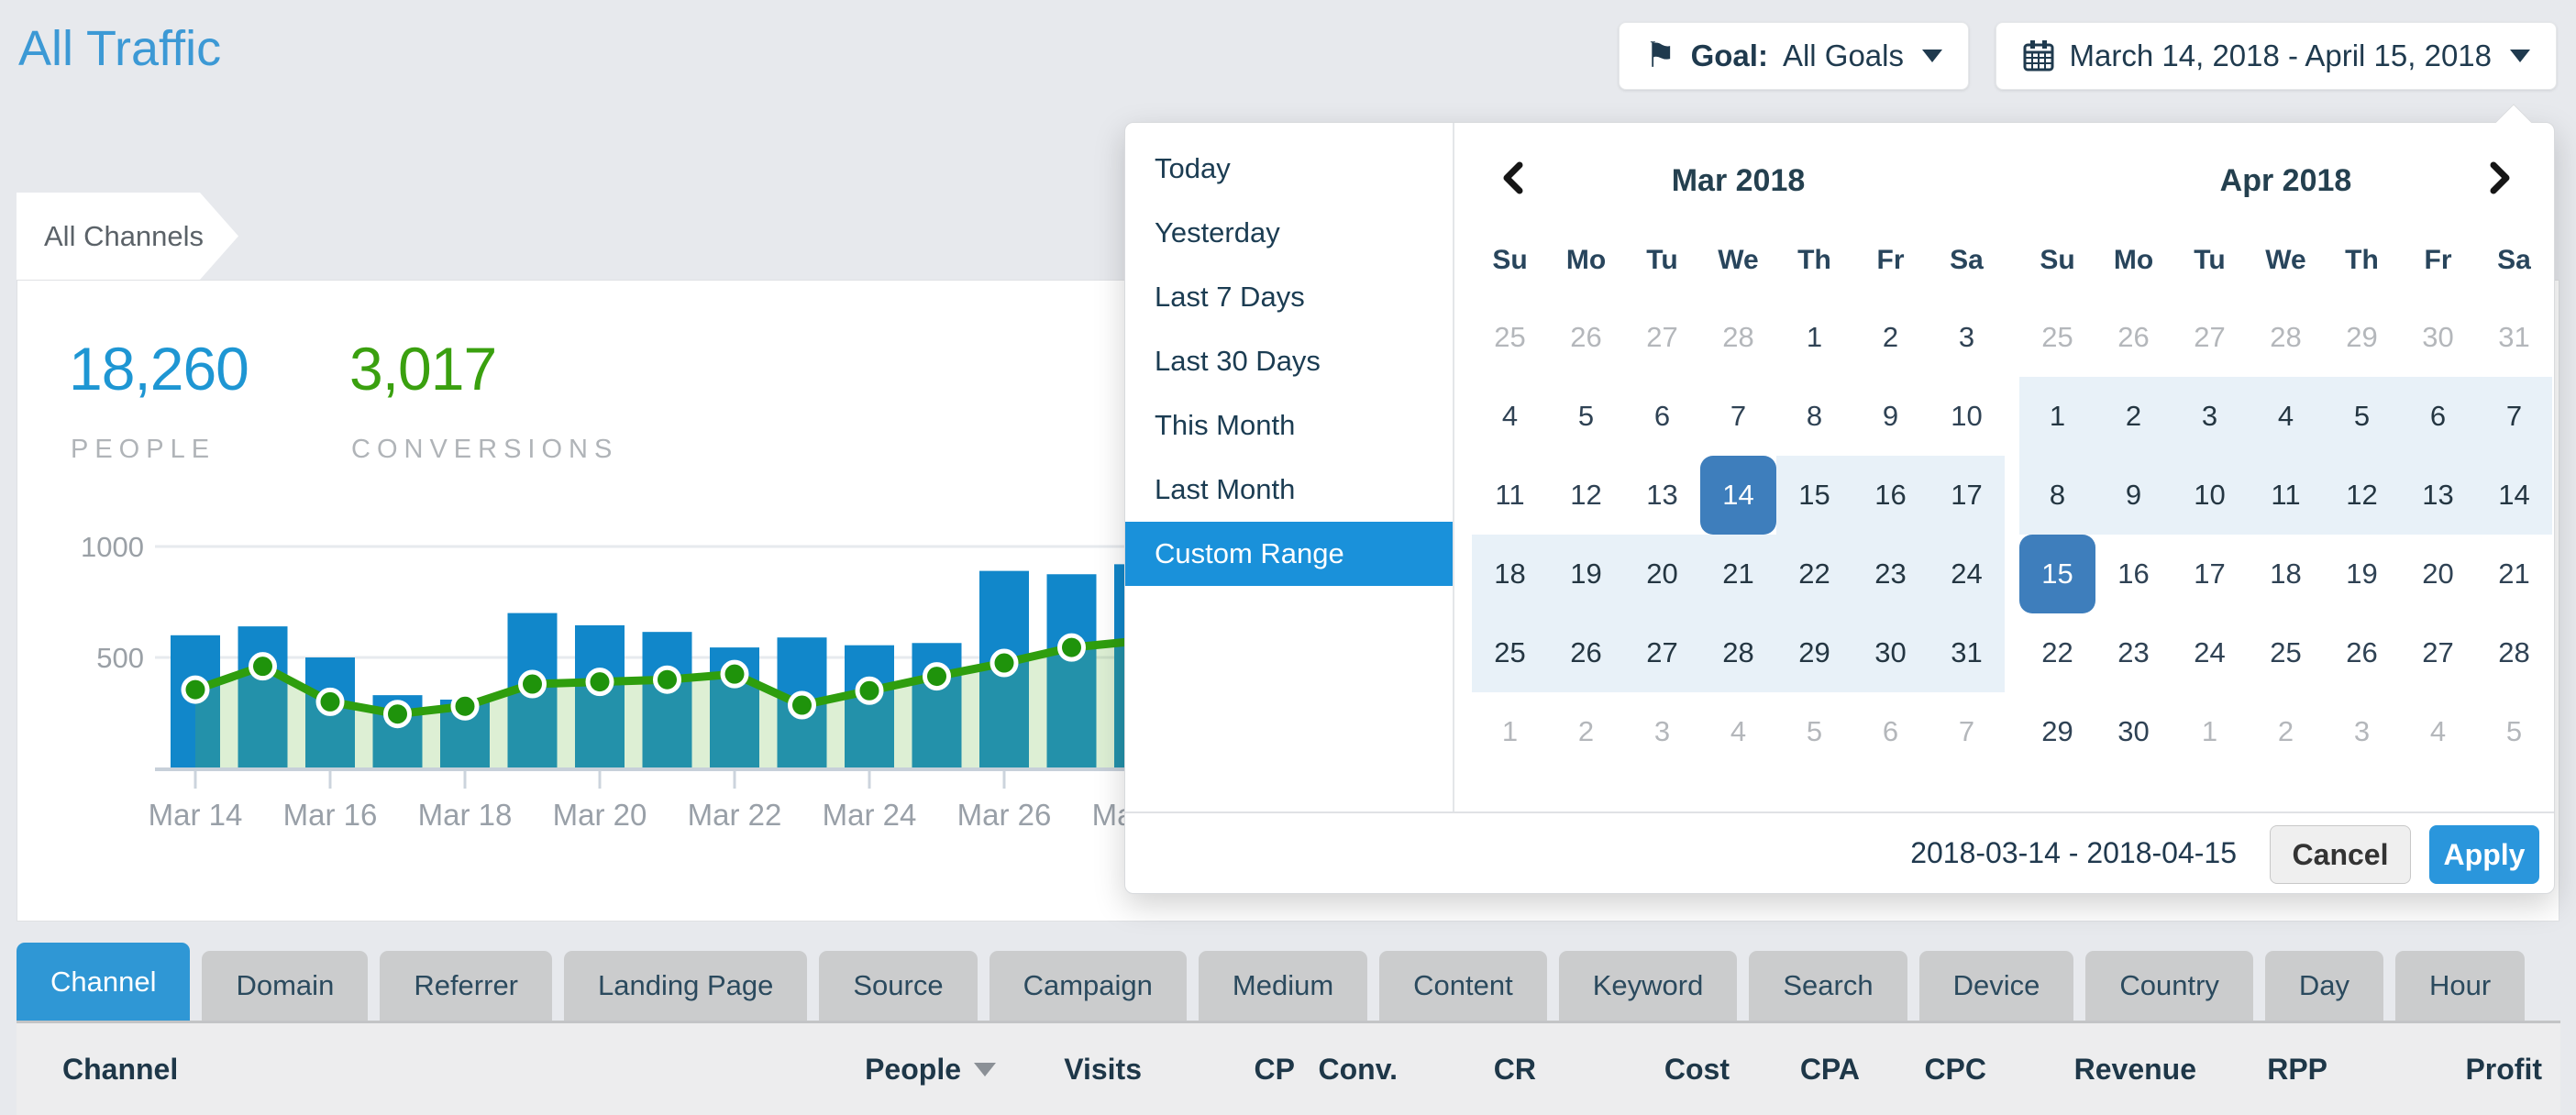 The height and width of the screenshot is (1115, 2576). I want to click on goal-selector-button: ⚑ Goal: All Goals, so click(1793, 56).